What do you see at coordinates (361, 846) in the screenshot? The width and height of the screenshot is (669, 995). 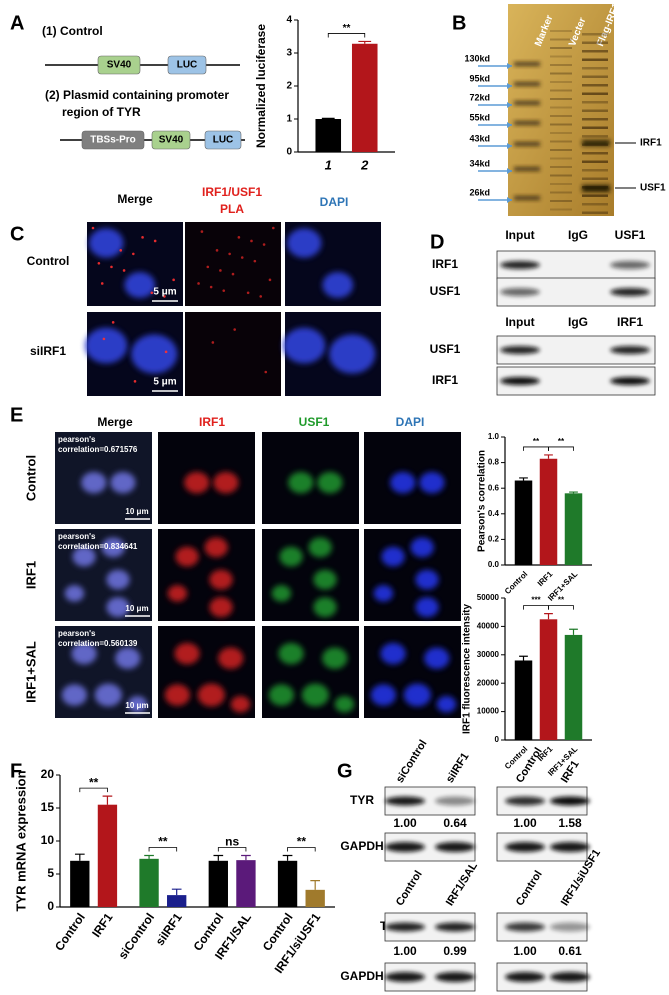 I see `label: GAPDH` at bounding box center [361, 846].